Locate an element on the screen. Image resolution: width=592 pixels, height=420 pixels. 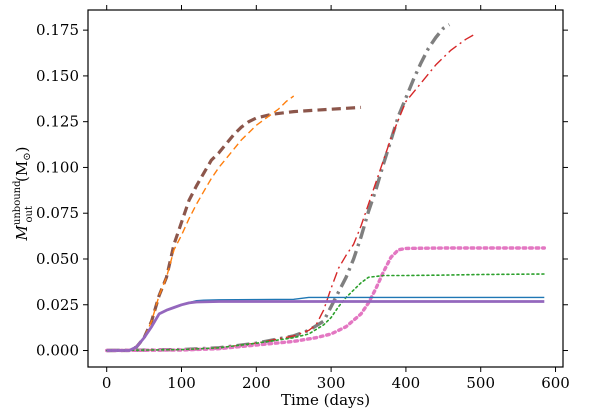
x-tick-label: 600 is located at coordinates (555, 383).